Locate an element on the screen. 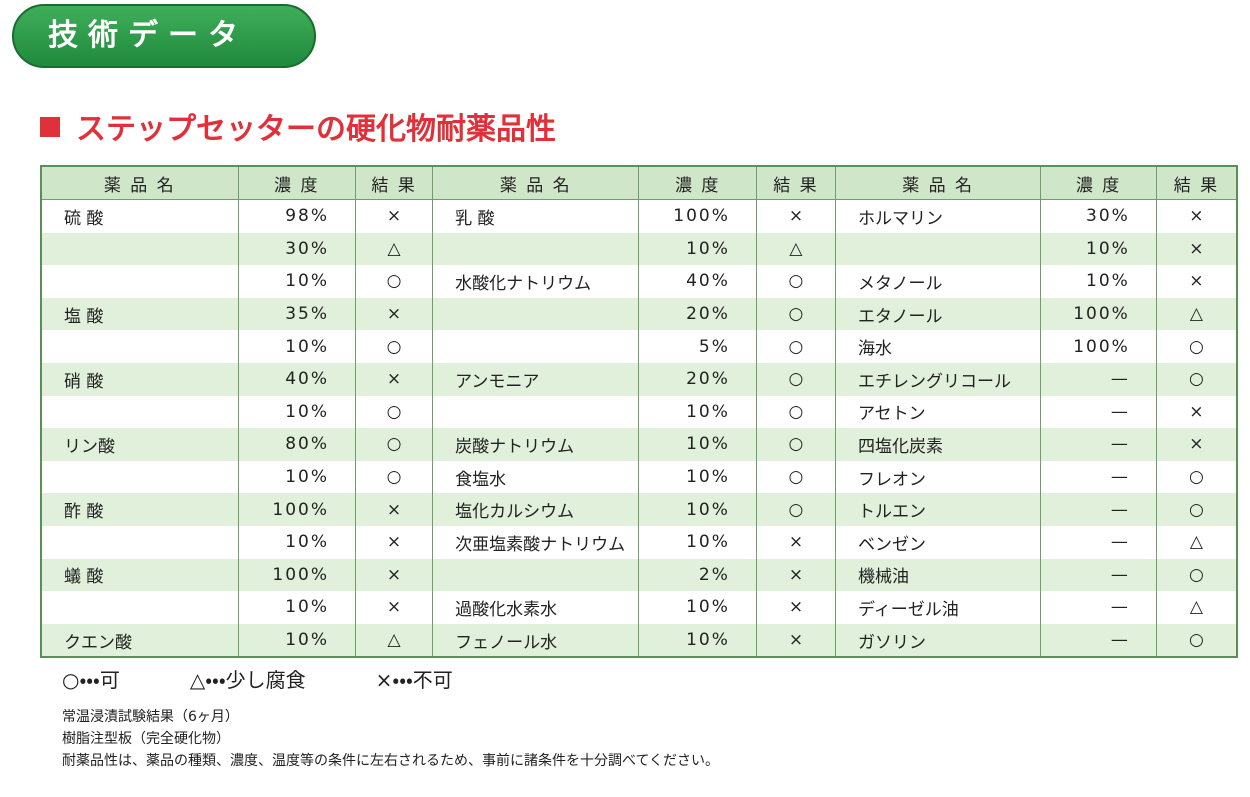 This screenshot has width=1250, height=797. table-cell: 炭酸ナトリウム is located at coordinates (536, 444).